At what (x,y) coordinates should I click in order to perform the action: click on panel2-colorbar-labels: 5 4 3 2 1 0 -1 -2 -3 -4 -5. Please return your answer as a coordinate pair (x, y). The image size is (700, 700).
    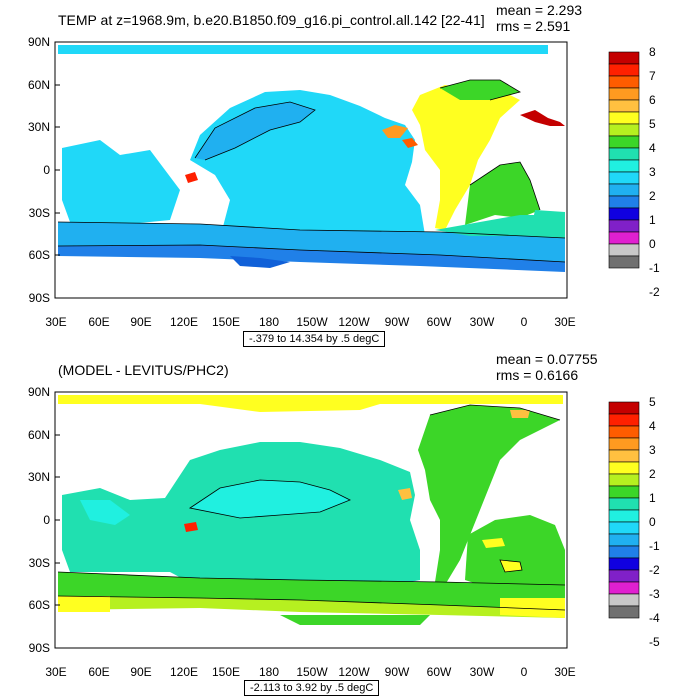
    Looking at the image, I should click on (654, 522).